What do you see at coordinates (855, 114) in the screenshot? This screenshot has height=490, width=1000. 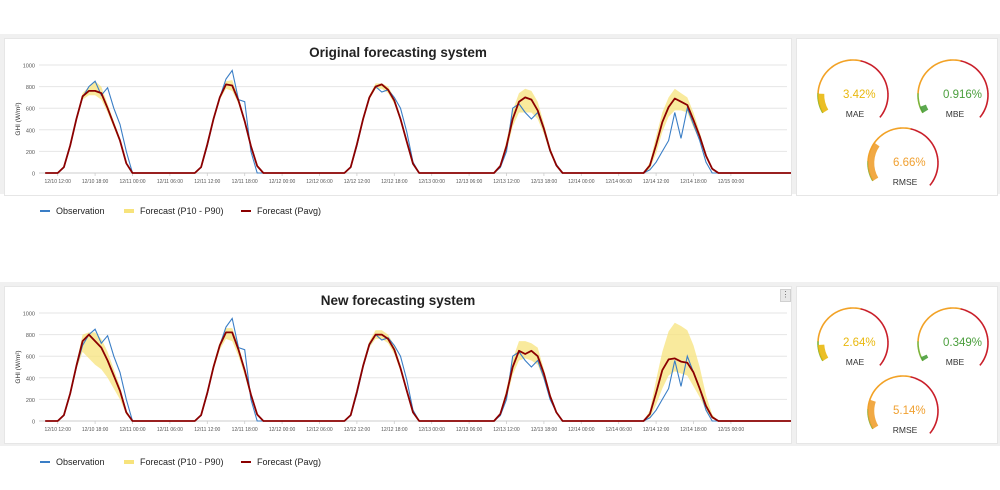 I see `gauge-label-mae: MAE` at bounding box center [855, 114].